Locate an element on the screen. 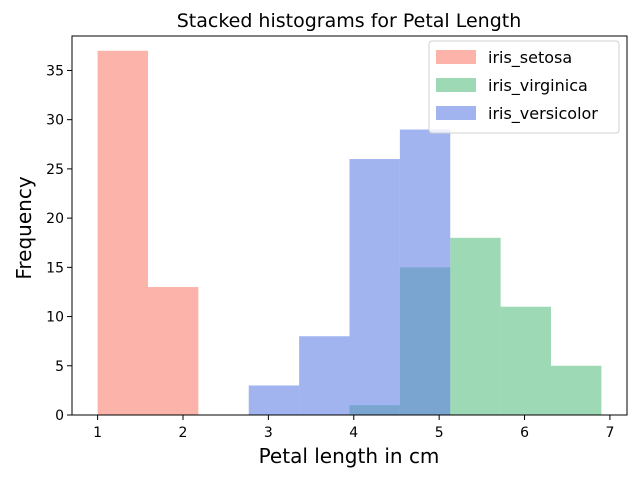 Image resolution: width=640 pixels, height=480 pixels. chart-title: Stacked histograms for Petal Length is located at coordinates (349, 21).